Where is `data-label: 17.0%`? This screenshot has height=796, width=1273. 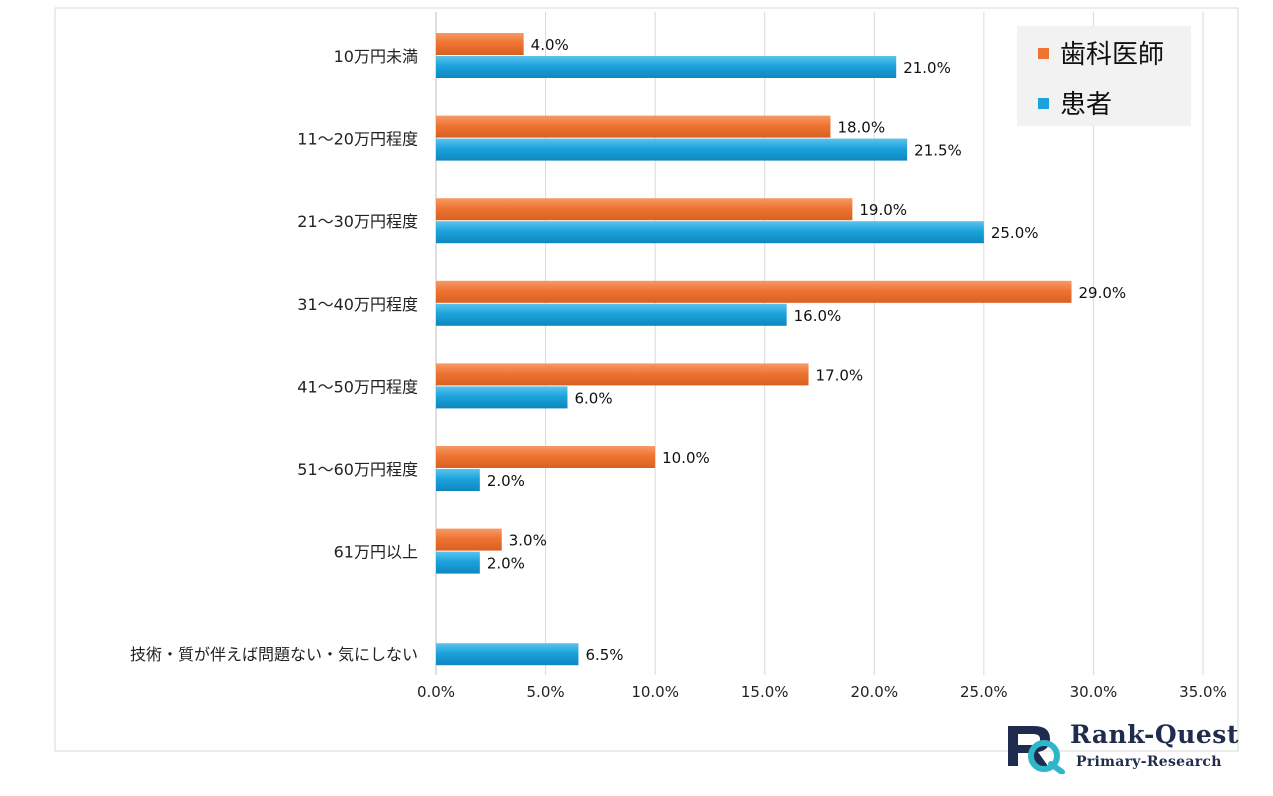 data-label: 17.0% is located at coordinates (840, 375).